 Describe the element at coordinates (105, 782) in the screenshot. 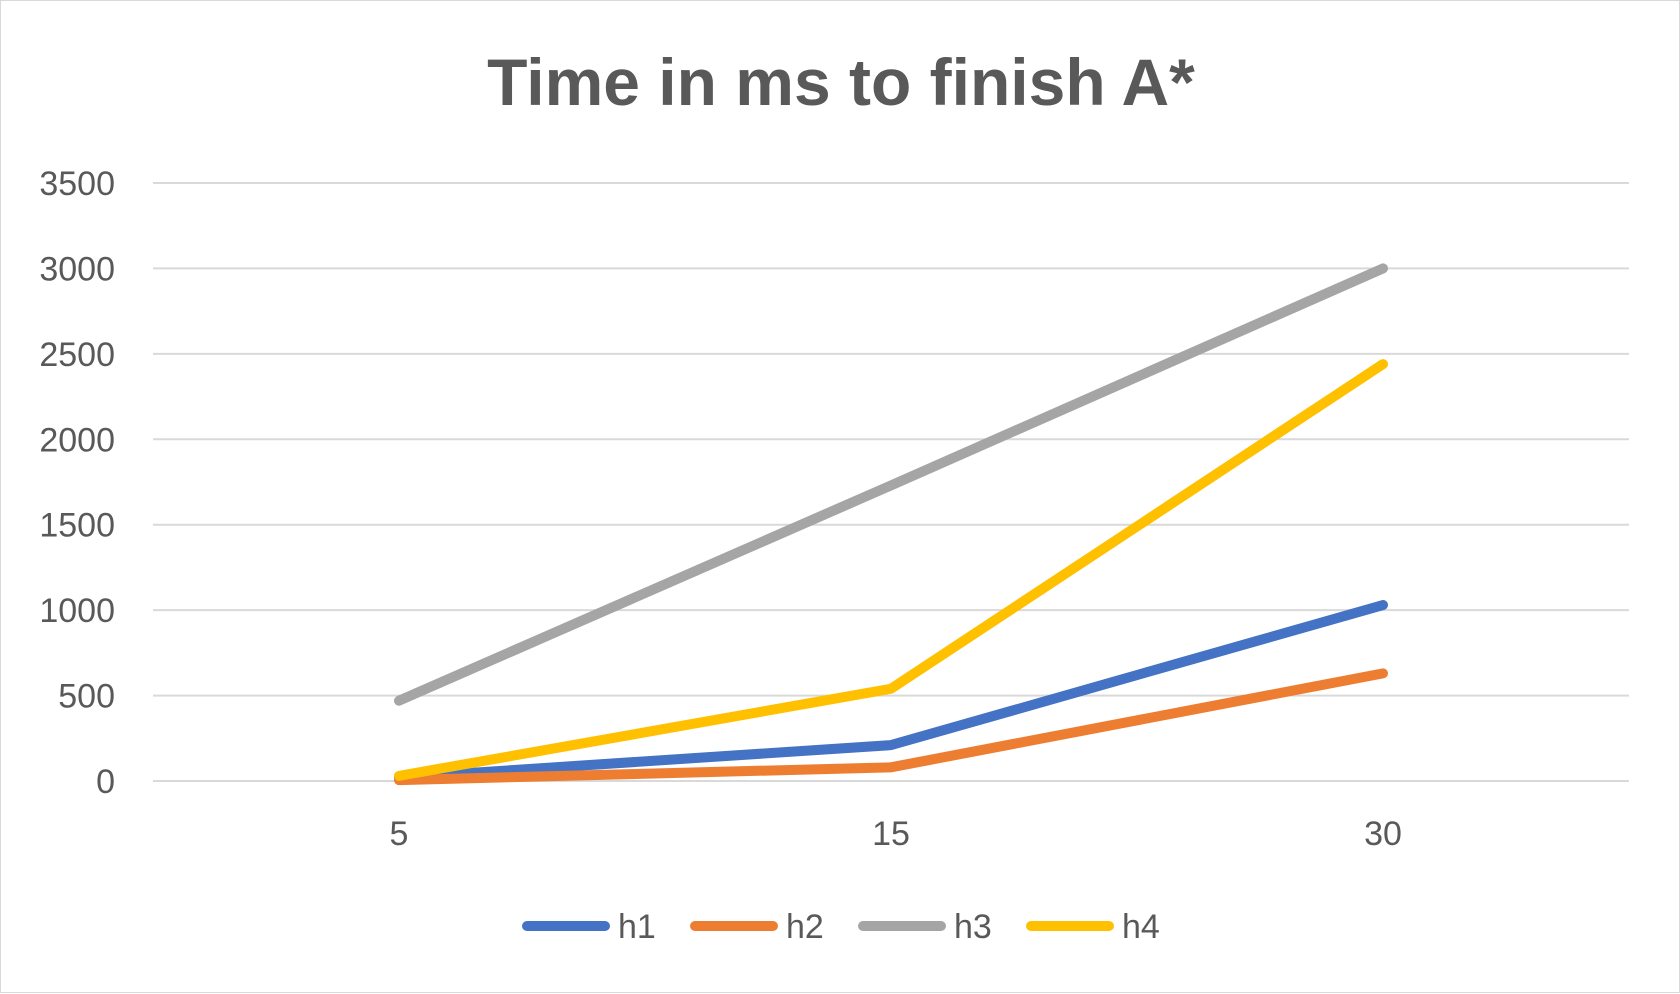

I see `y-tick-label: 0` at that location.